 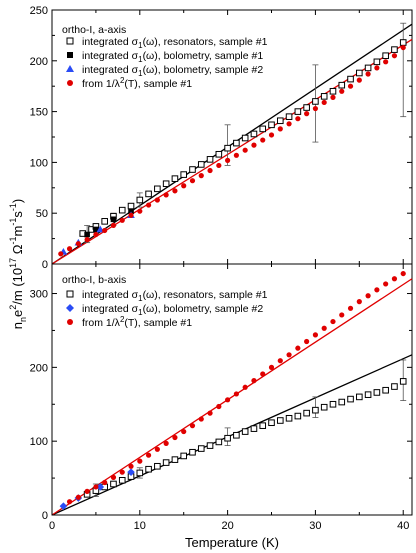 What do you see at coordinates (17, 214) in the screenshot?
I see `ylabel-s: s` at bounding box center [17, 214].